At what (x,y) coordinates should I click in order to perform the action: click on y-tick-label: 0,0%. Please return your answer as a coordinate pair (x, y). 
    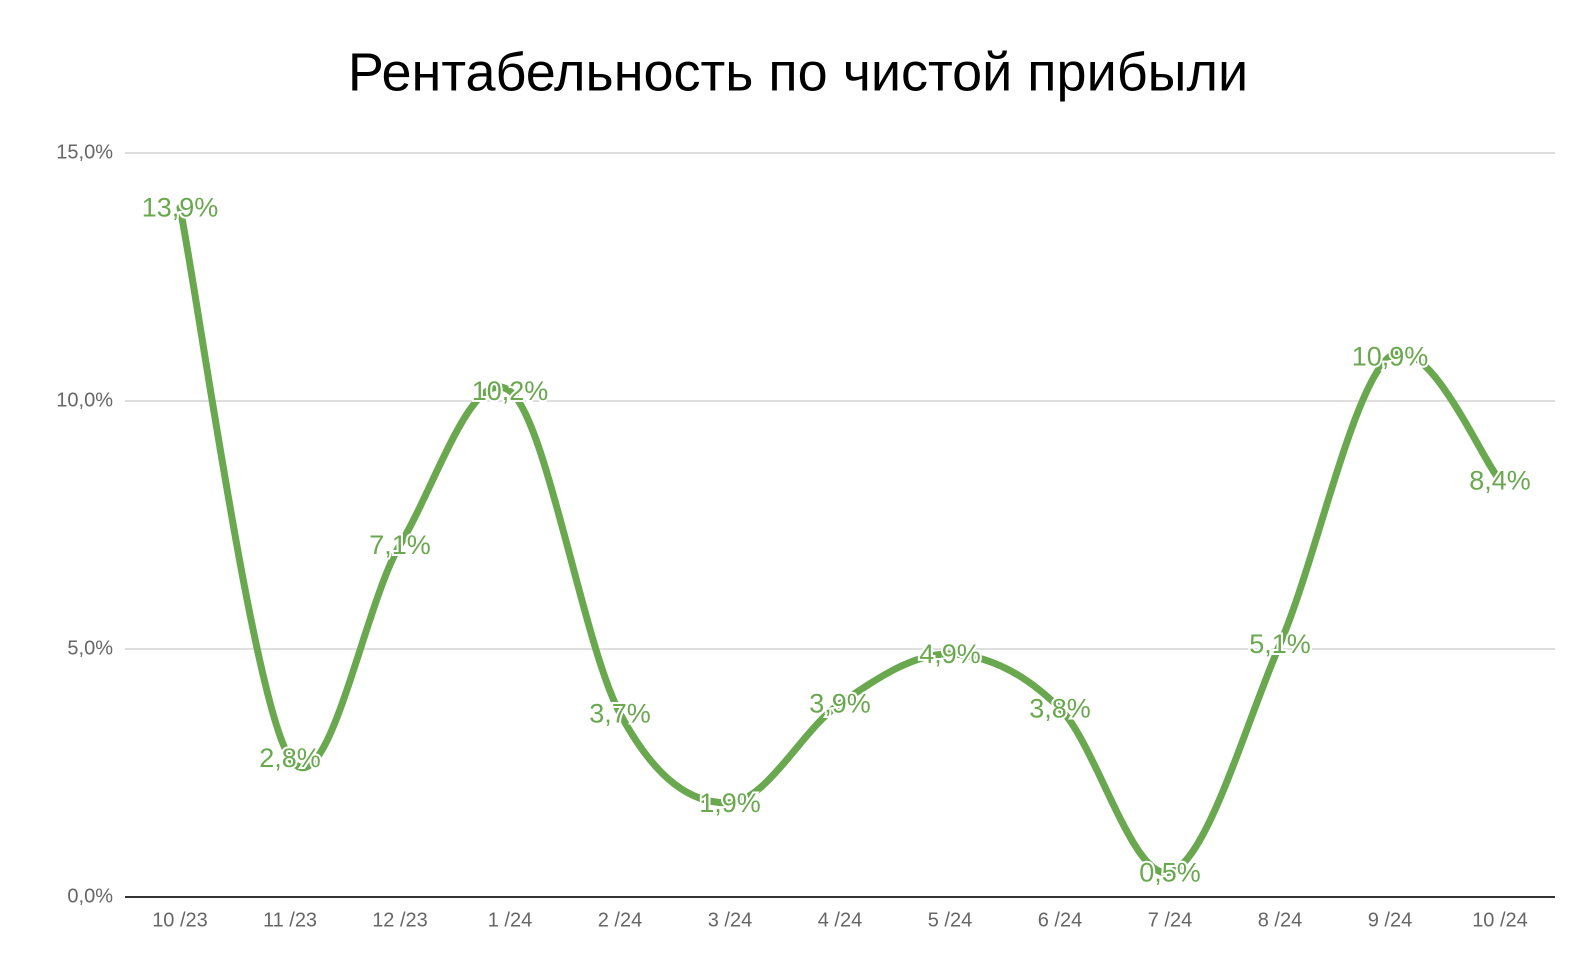
    Looking at the image, I should click on (90, 896).